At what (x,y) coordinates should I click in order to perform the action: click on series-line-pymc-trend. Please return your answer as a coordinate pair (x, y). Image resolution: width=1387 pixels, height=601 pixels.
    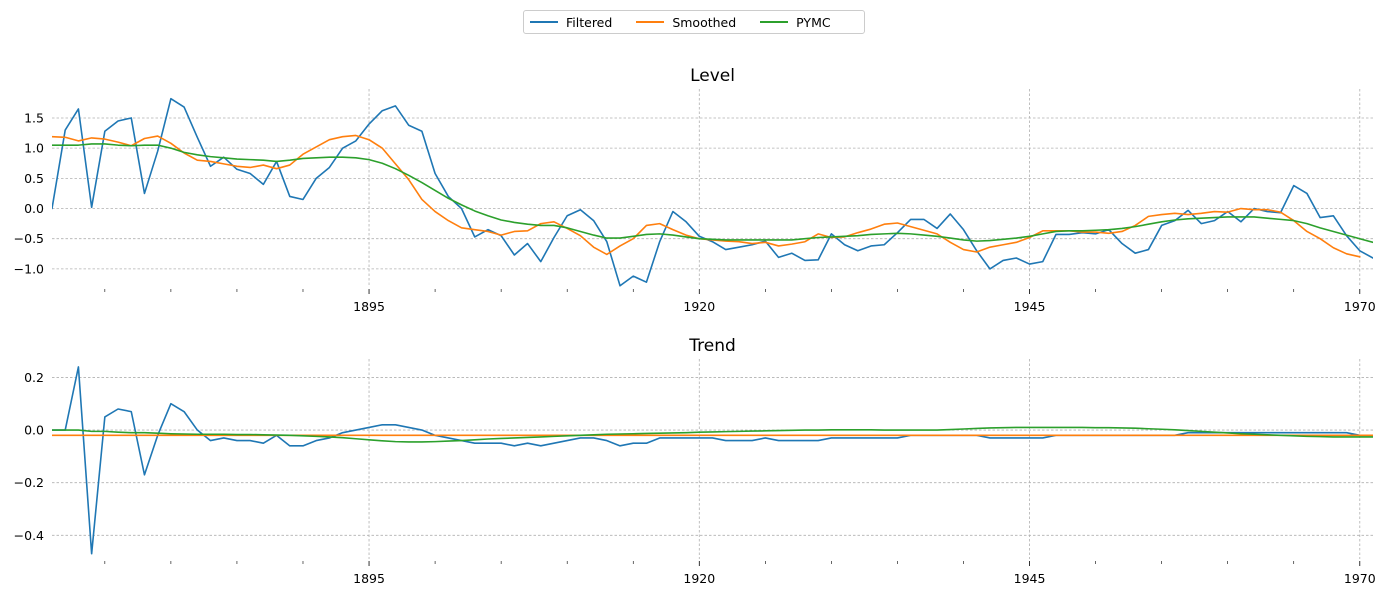
    Looking at the image, I should click on (712, 434).